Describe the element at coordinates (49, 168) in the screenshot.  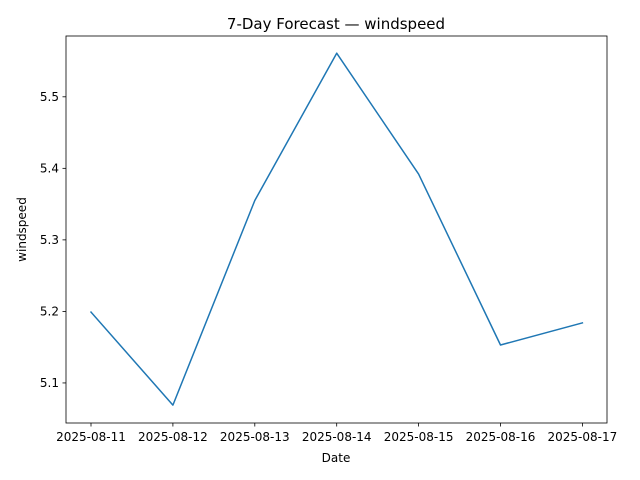
I see `y-tick-label: 5.4` at that location.